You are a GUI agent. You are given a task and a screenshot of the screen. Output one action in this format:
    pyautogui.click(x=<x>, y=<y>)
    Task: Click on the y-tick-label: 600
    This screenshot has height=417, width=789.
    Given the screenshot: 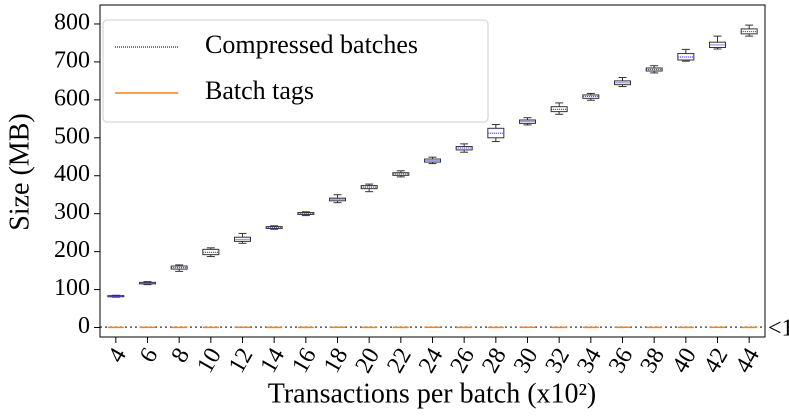 What is the action you would take?
    pyautogui.click(x=72, y=98)
    